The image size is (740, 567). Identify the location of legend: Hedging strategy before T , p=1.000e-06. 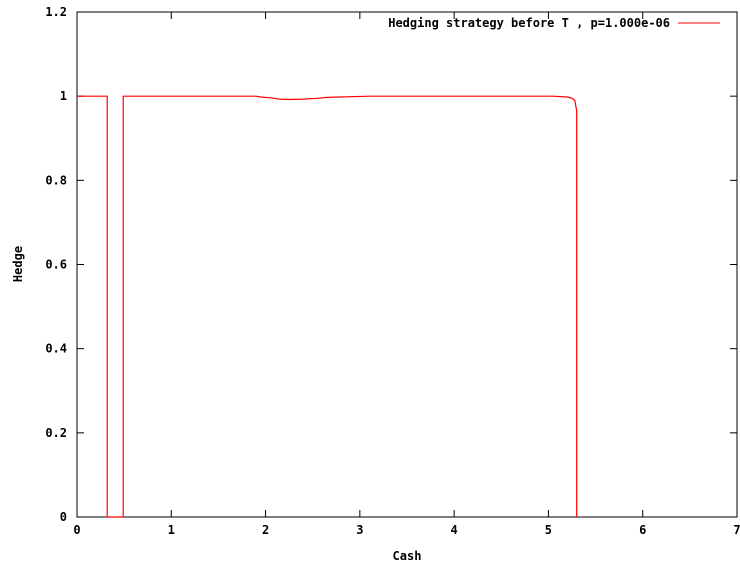
(554, 23).